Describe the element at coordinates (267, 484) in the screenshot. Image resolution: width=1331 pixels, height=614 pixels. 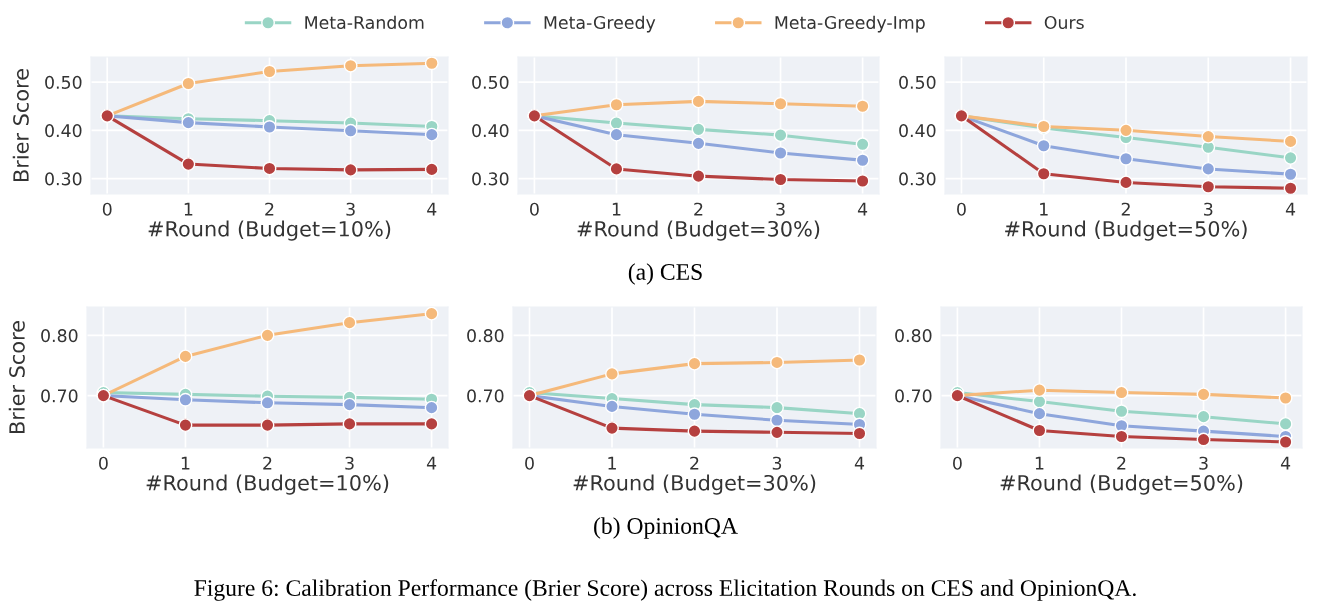
I see `x-axis-title: #Round (Budget=10%)` at that location.